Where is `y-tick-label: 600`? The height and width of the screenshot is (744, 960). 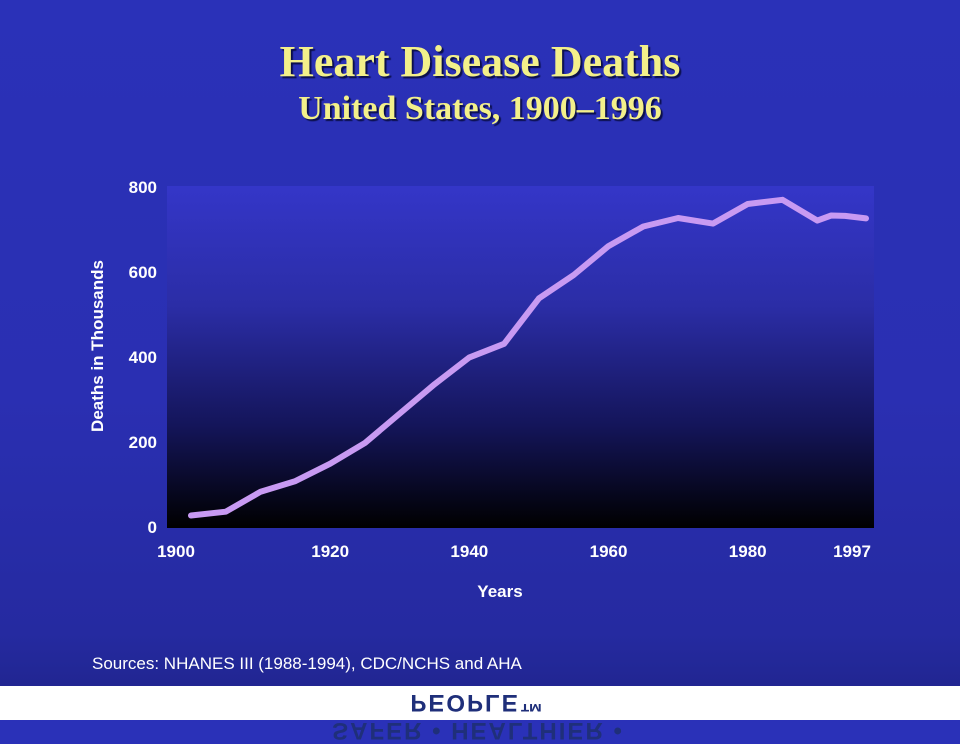 y-tick-label: 600 is located at coordinates (143, 272).